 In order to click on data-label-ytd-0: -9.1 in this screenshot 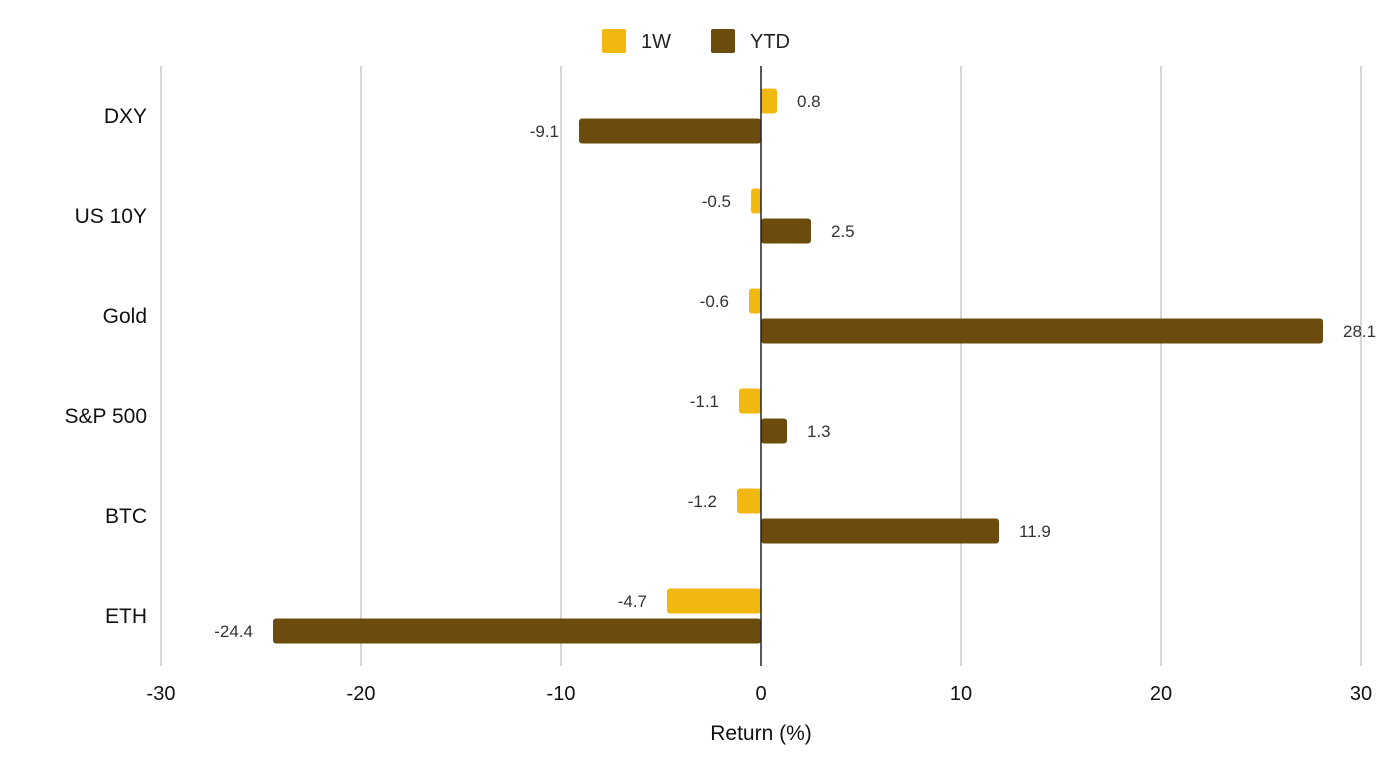, I will do `click(544, 131)`.